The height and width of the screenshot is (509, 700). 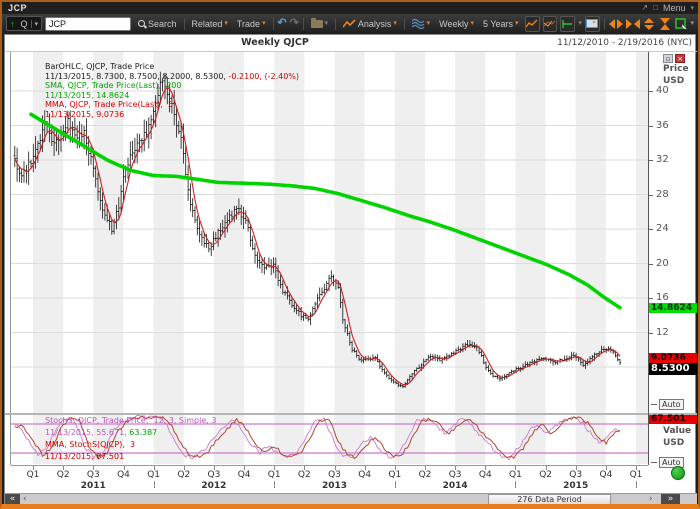 What do you see at coordinates (673, 307) in the screenshot?
I see `price-marker-label: 14.8624` at bounding box center [673, 307].